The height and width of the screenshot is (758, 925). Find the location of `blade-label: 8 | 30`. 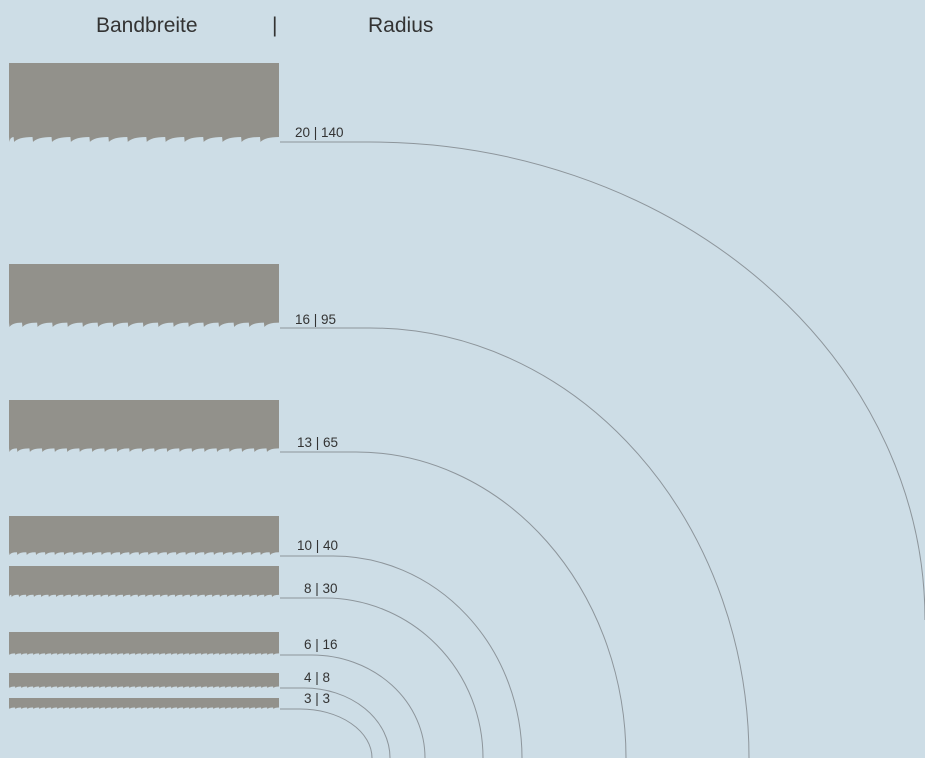

blade-label: 8 | 30 is located at coordinates (321, 588).